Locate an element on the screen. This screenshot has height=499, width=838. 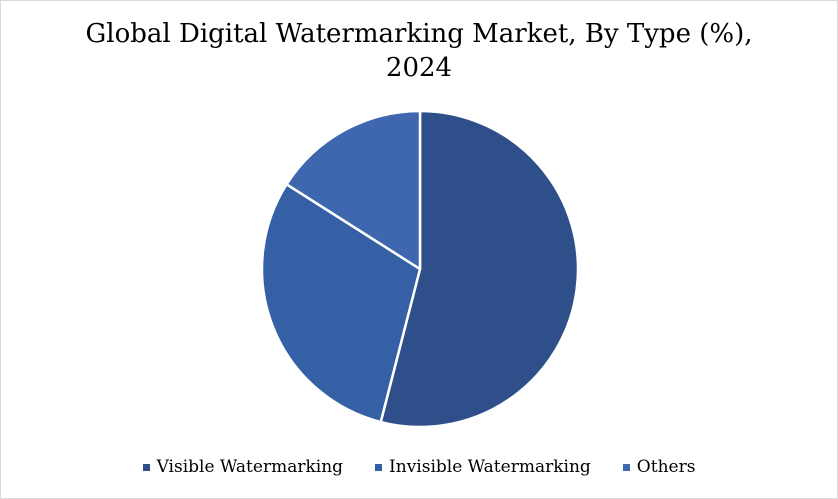
legend-label-visible-watermarking: Visible Watermarking is located at coordinates (250, 467).